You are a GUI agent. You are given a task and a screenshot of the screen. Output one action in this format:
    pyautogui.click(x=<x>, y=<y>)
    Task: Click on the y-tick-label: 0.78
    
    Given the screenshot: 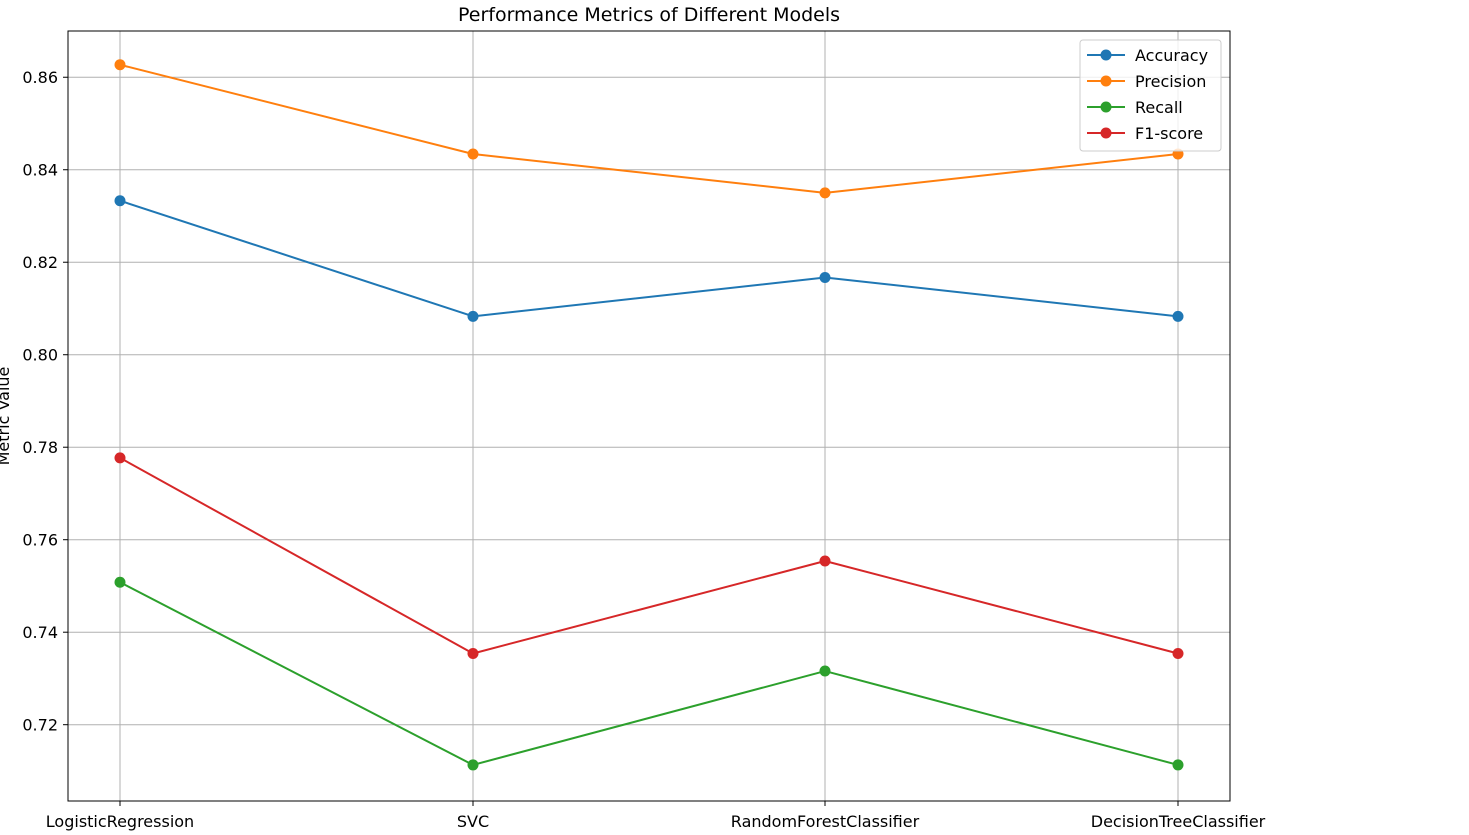 What is the action you would take?
    pyautogui.click(x=40, y=447)
    